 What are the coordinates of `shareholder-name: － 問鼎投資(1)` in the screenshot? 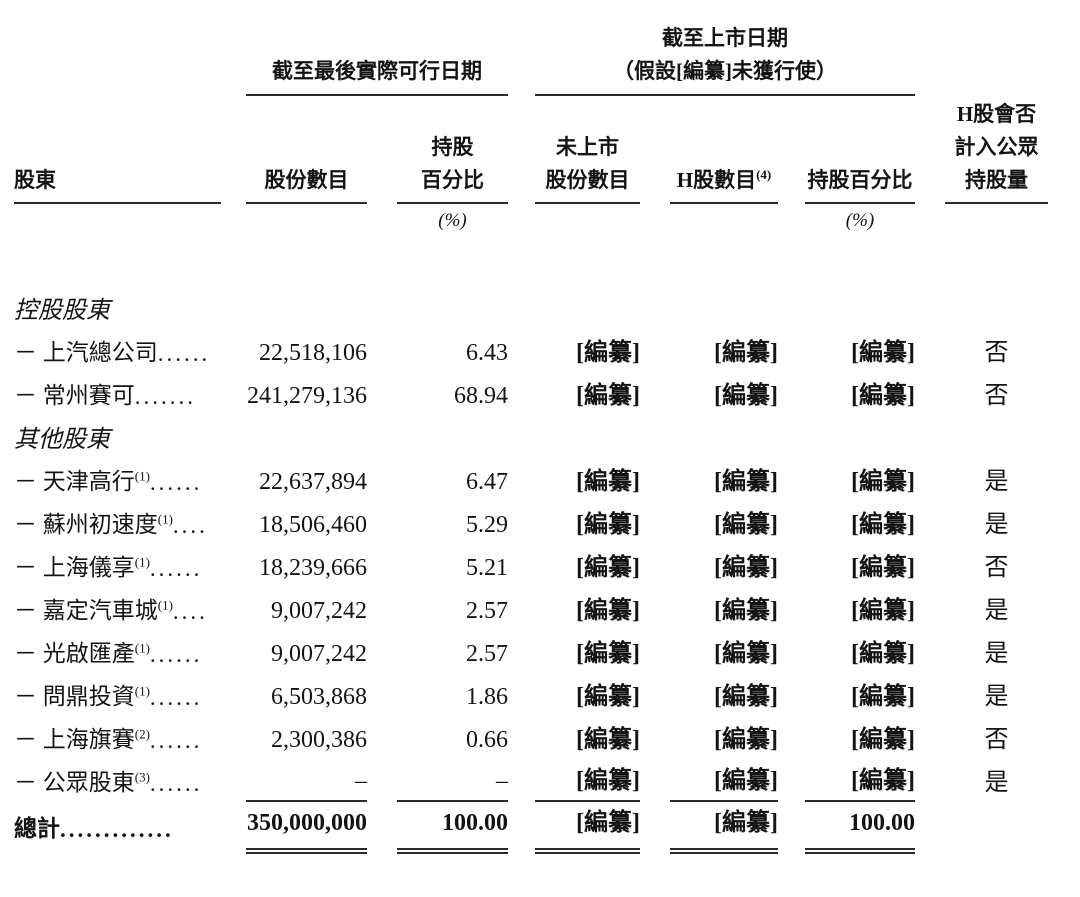 It's located at (82, 696).